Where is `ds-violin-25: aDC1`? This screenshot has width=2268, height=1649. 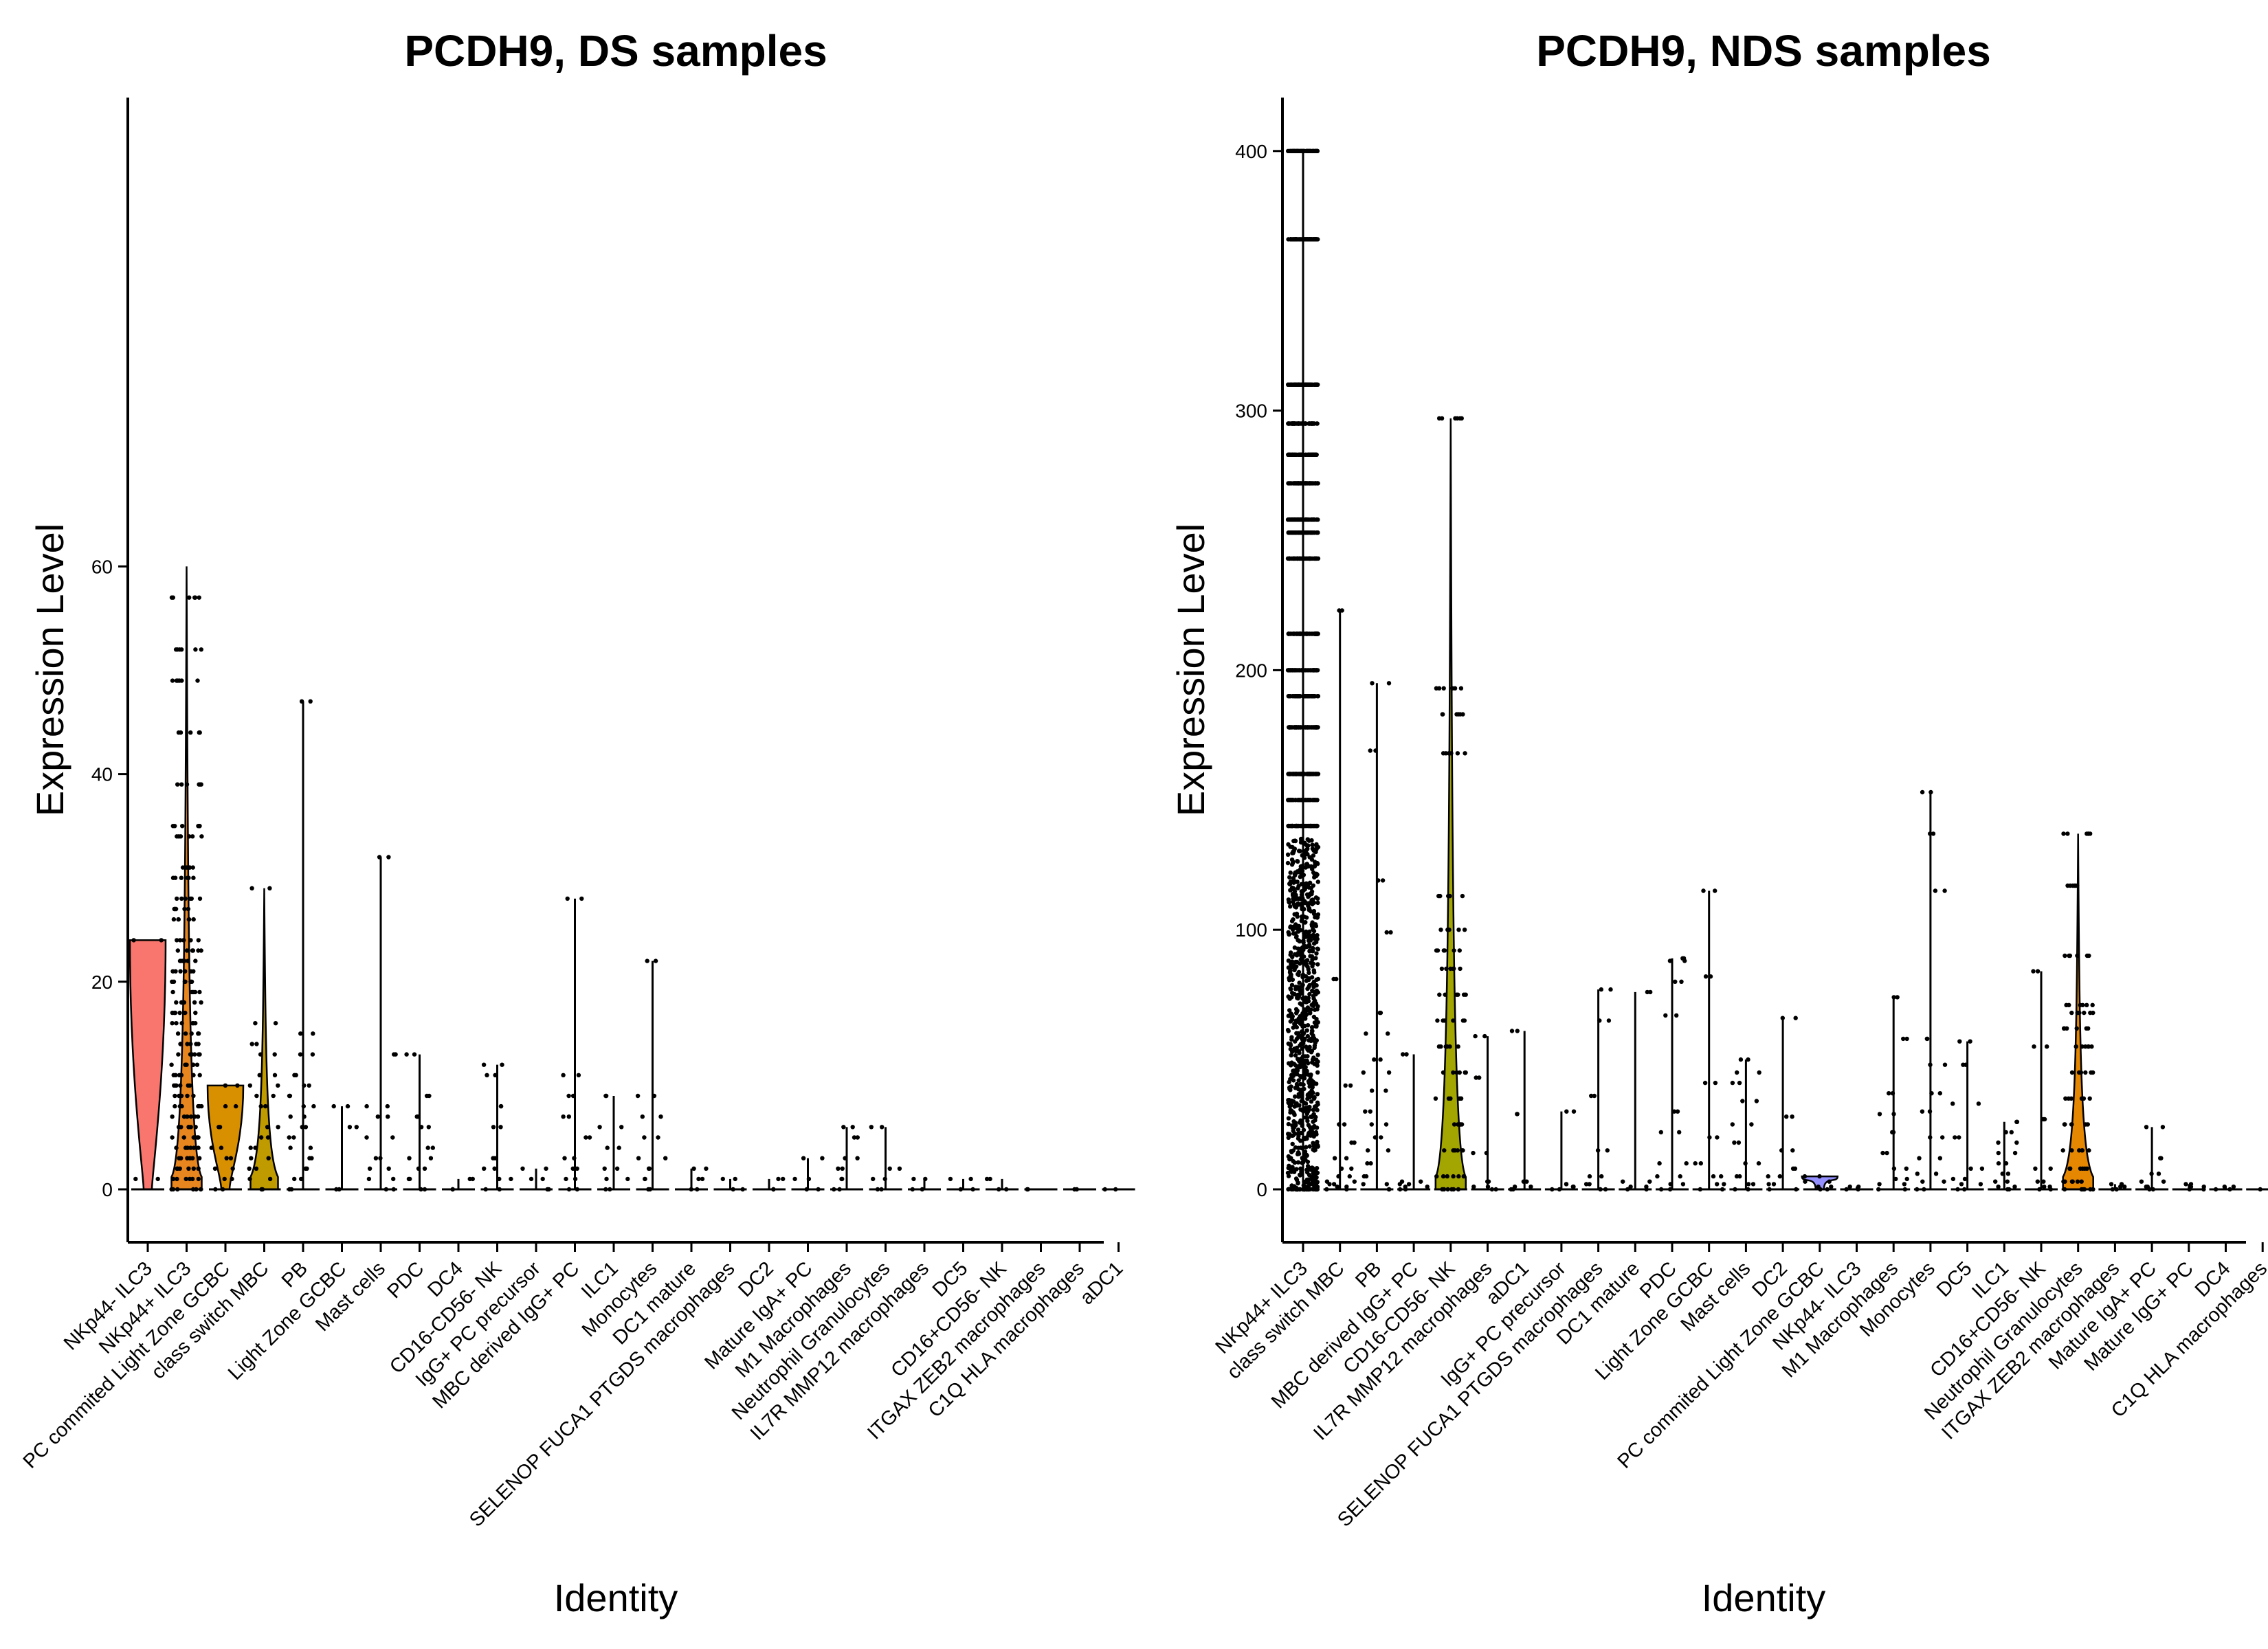 ds-violin-25: aDC1 is located at coordinates (1105, 1248).